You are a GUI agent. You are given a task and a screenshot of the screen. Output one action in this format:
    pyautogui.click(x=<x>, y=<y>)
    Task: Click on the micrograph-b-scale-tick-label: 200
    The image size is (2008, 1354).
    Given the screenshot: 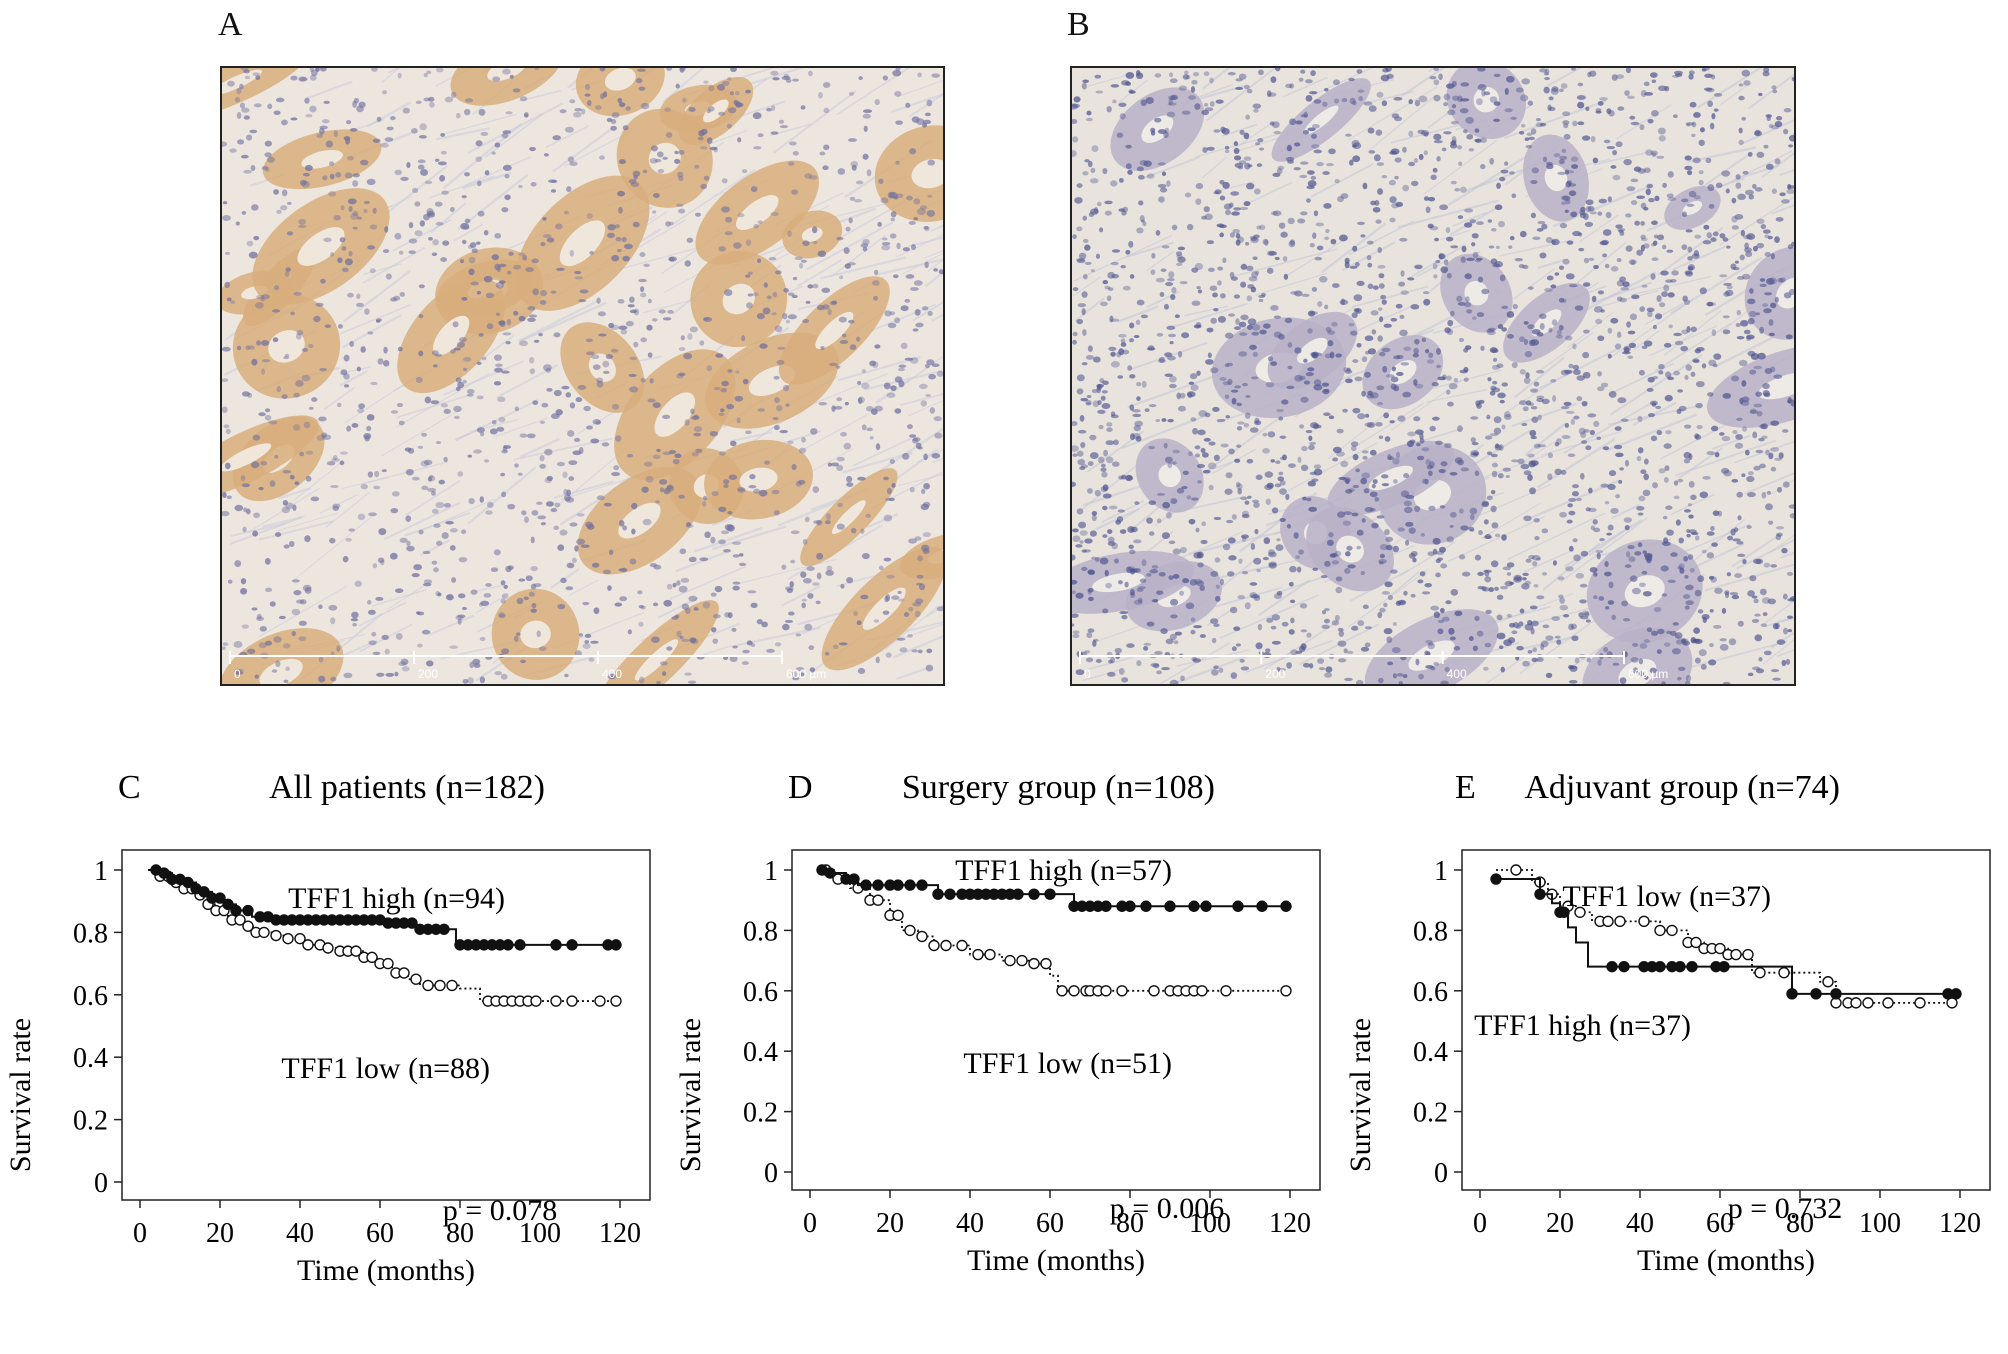 What is the action you would take?
    pyautogui.click(x=1275, y=674)
    